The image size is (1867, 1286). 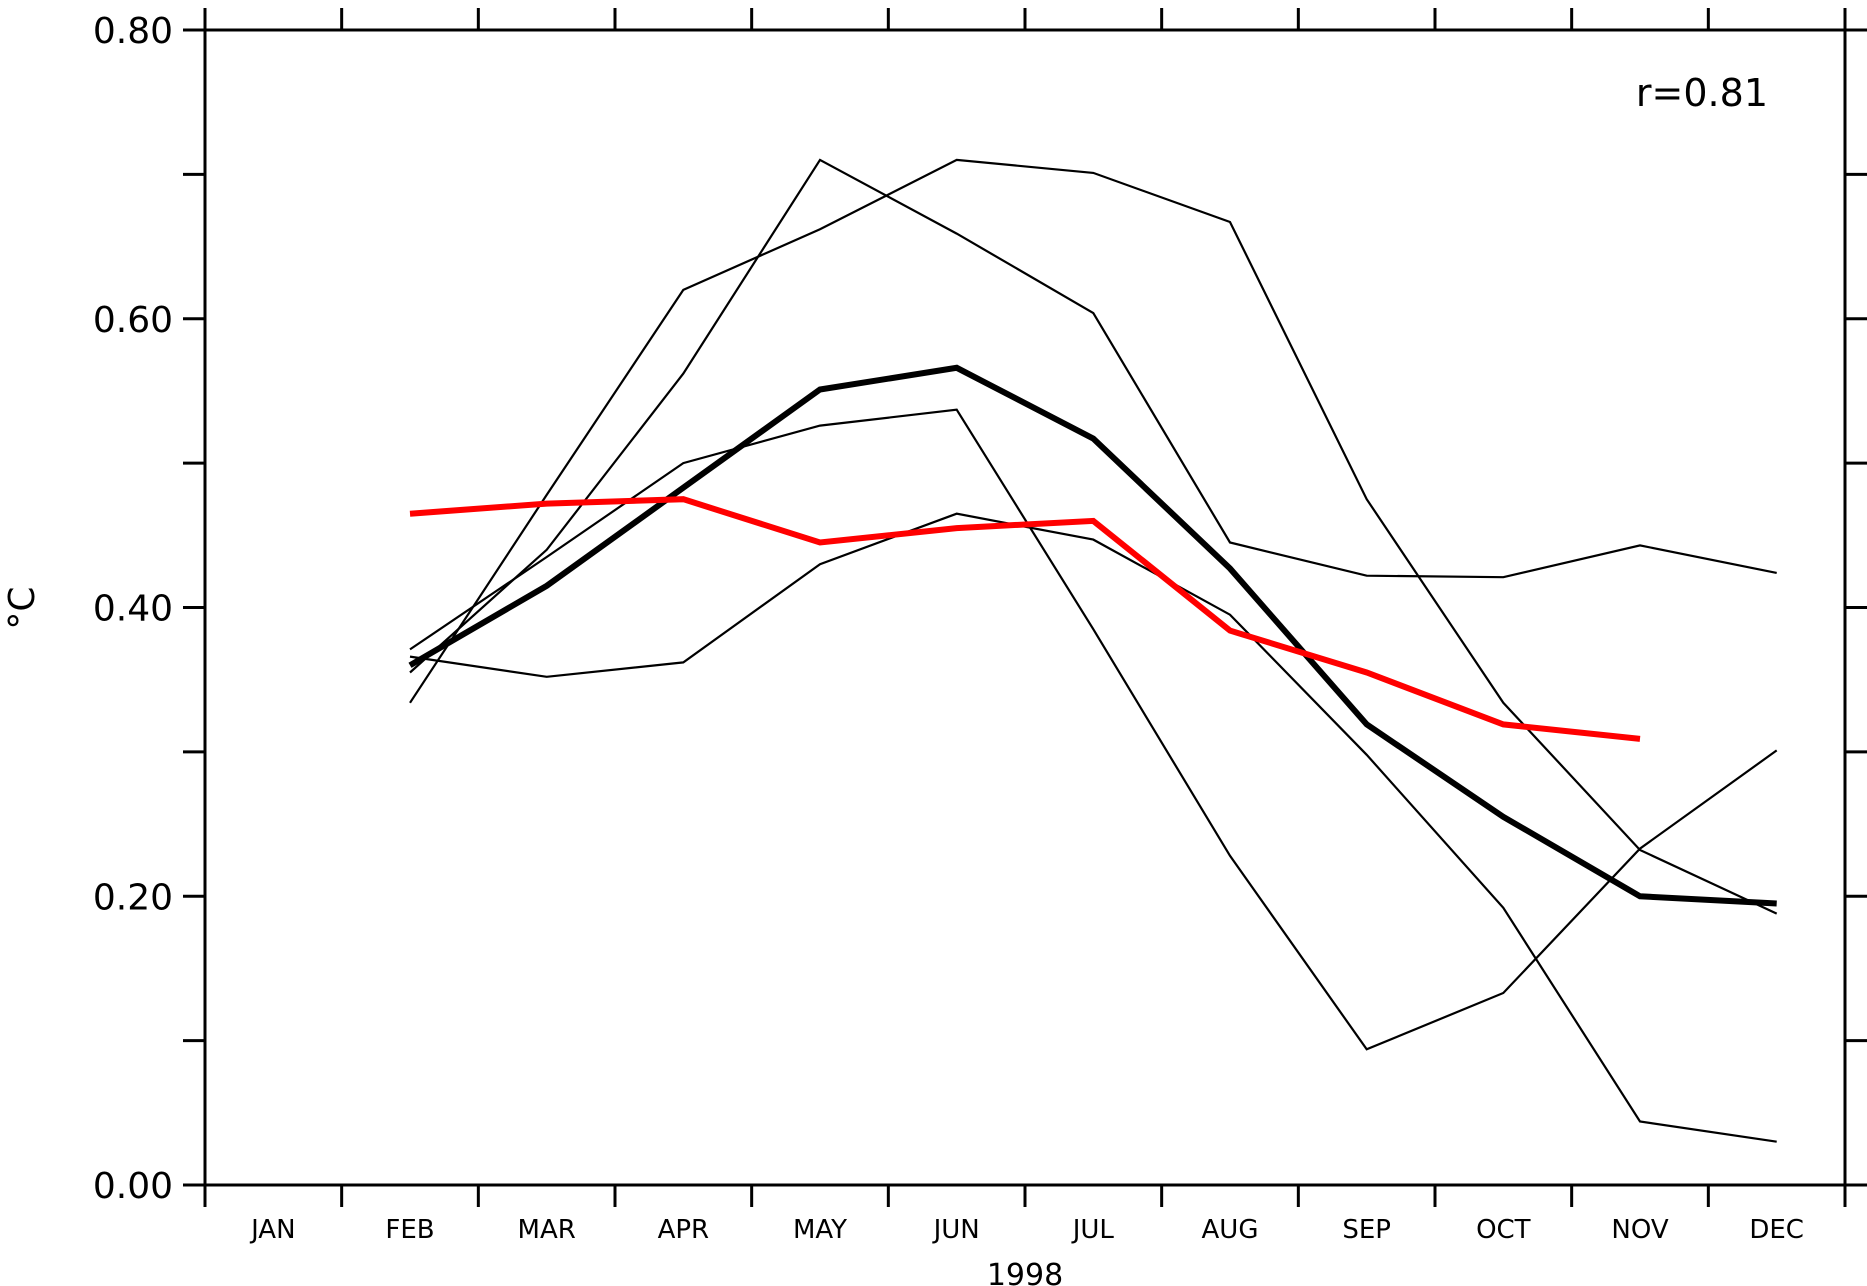 I want to click on x-tick-label-jan: JAN, so click(x=272, y=1230).